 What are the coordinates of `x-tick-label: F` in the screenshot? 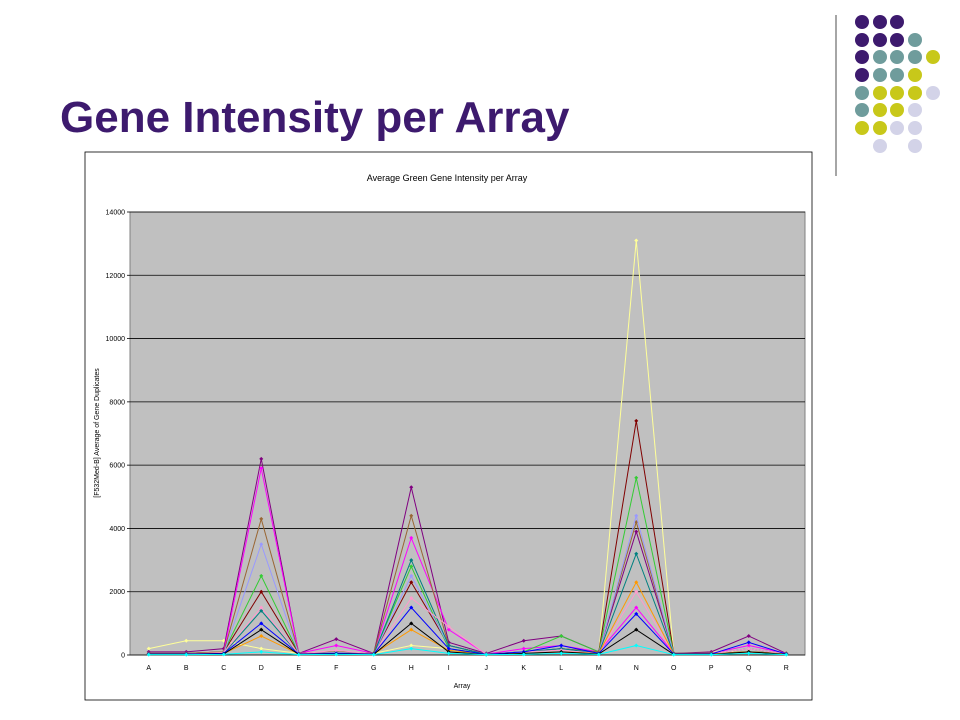 It's located at (336, 668).